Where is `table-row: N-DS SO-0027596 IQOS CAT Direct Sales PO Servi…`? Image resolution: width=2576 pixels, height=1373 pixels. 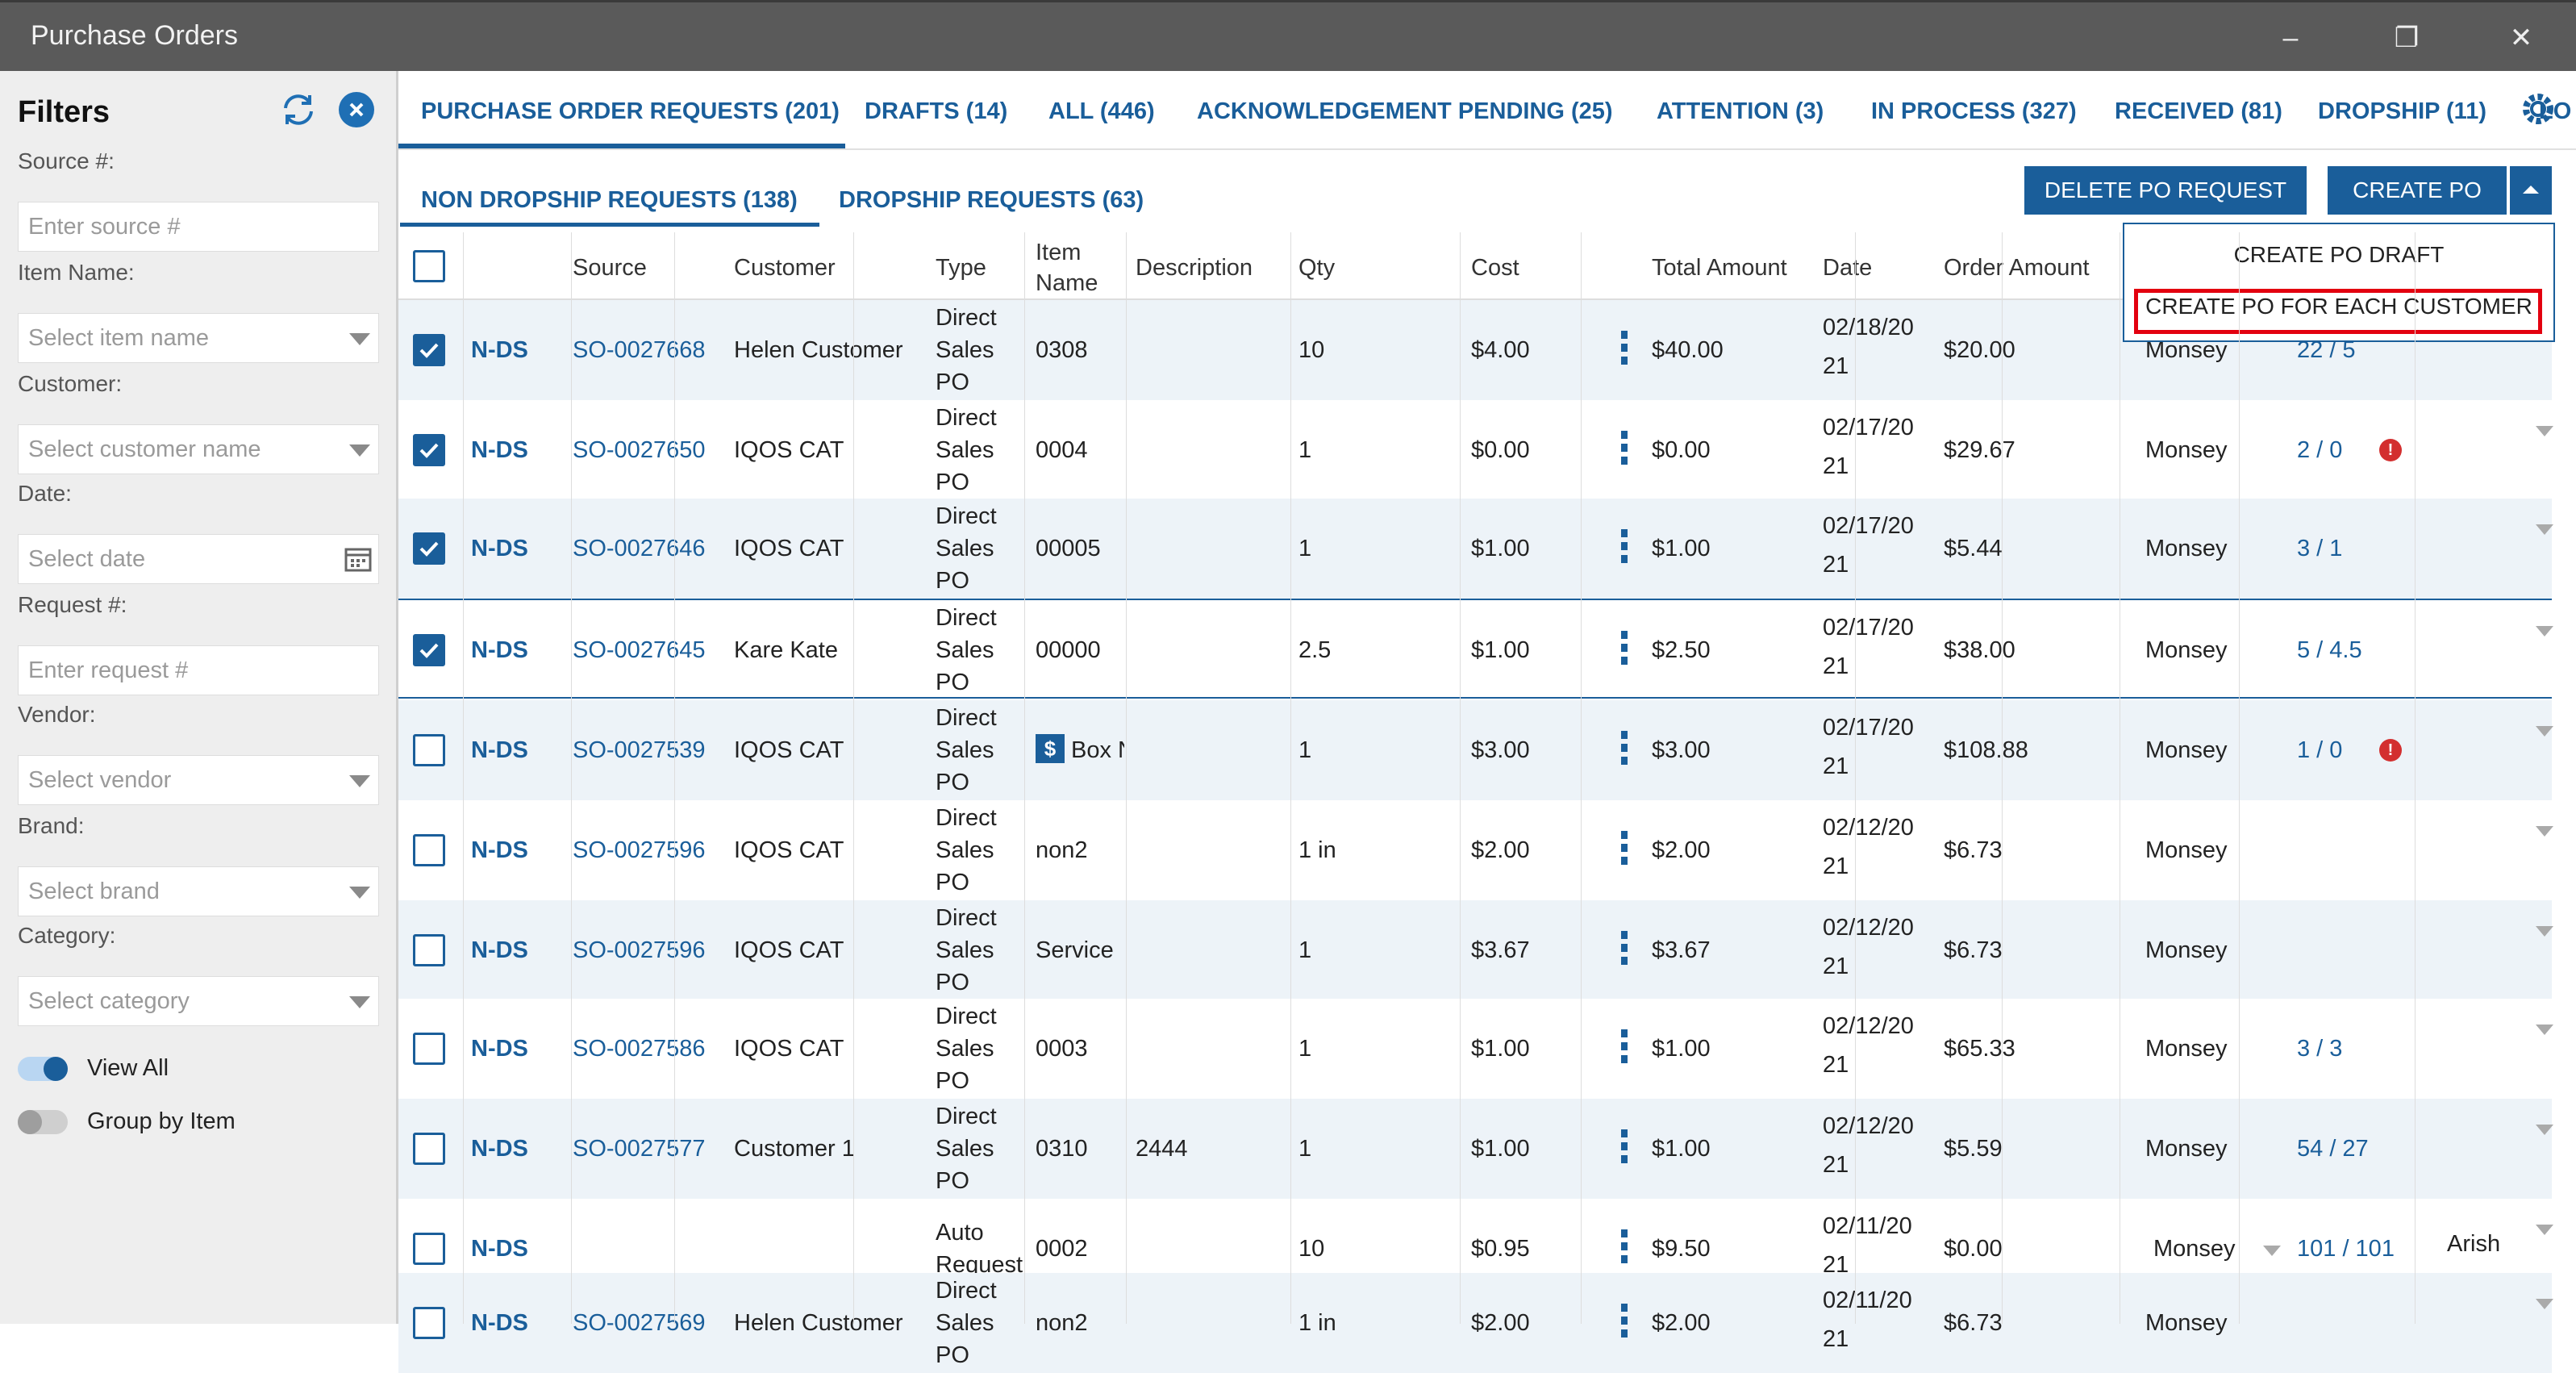 table-row: N-DS SO-0027596 IQOS CAT Direct Sales PO Servi… is located at coordinates (1475, 950).